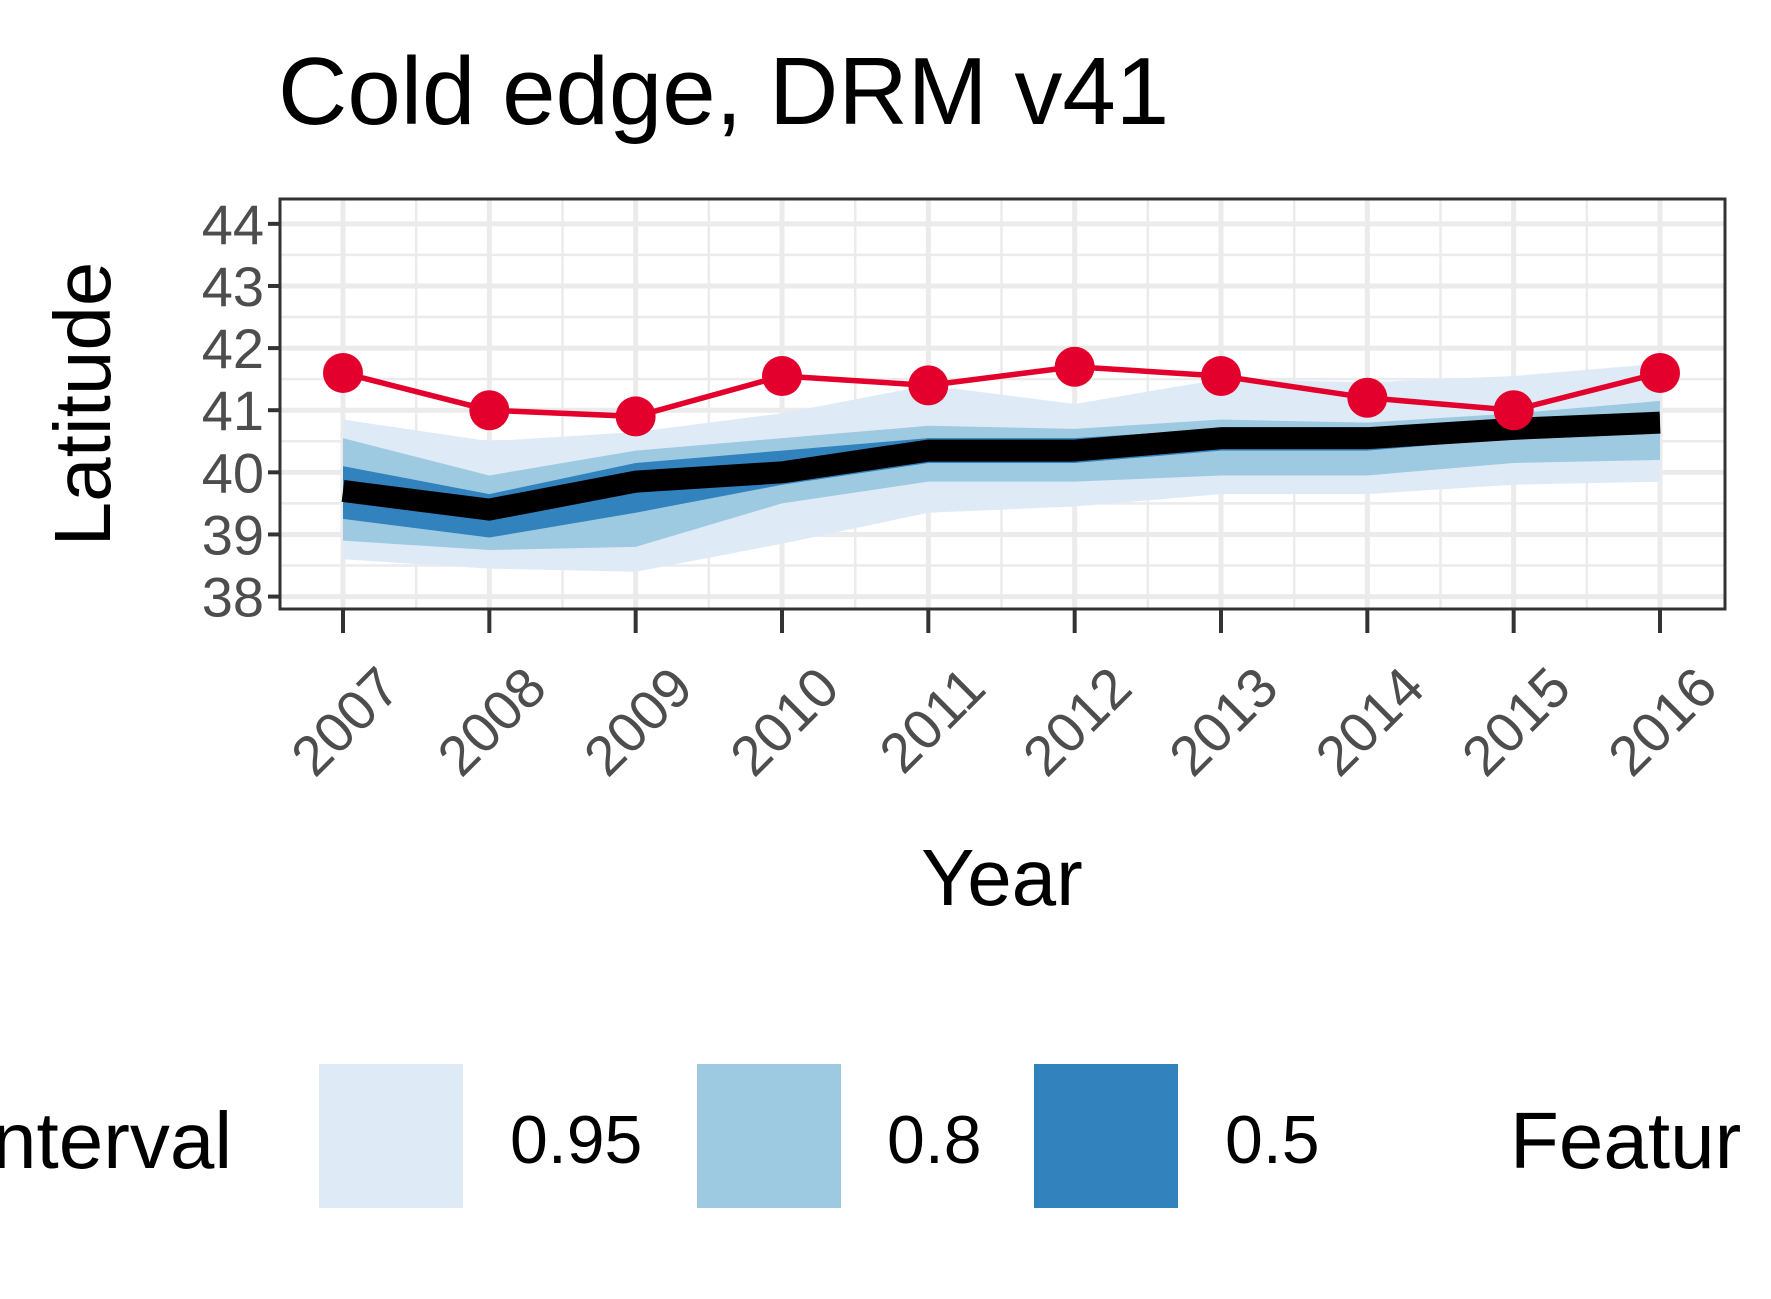 Image resolution: width=1771 pixels, height=1299 pixels. I want to click on y-tick-label: 43, so click(233, 286).